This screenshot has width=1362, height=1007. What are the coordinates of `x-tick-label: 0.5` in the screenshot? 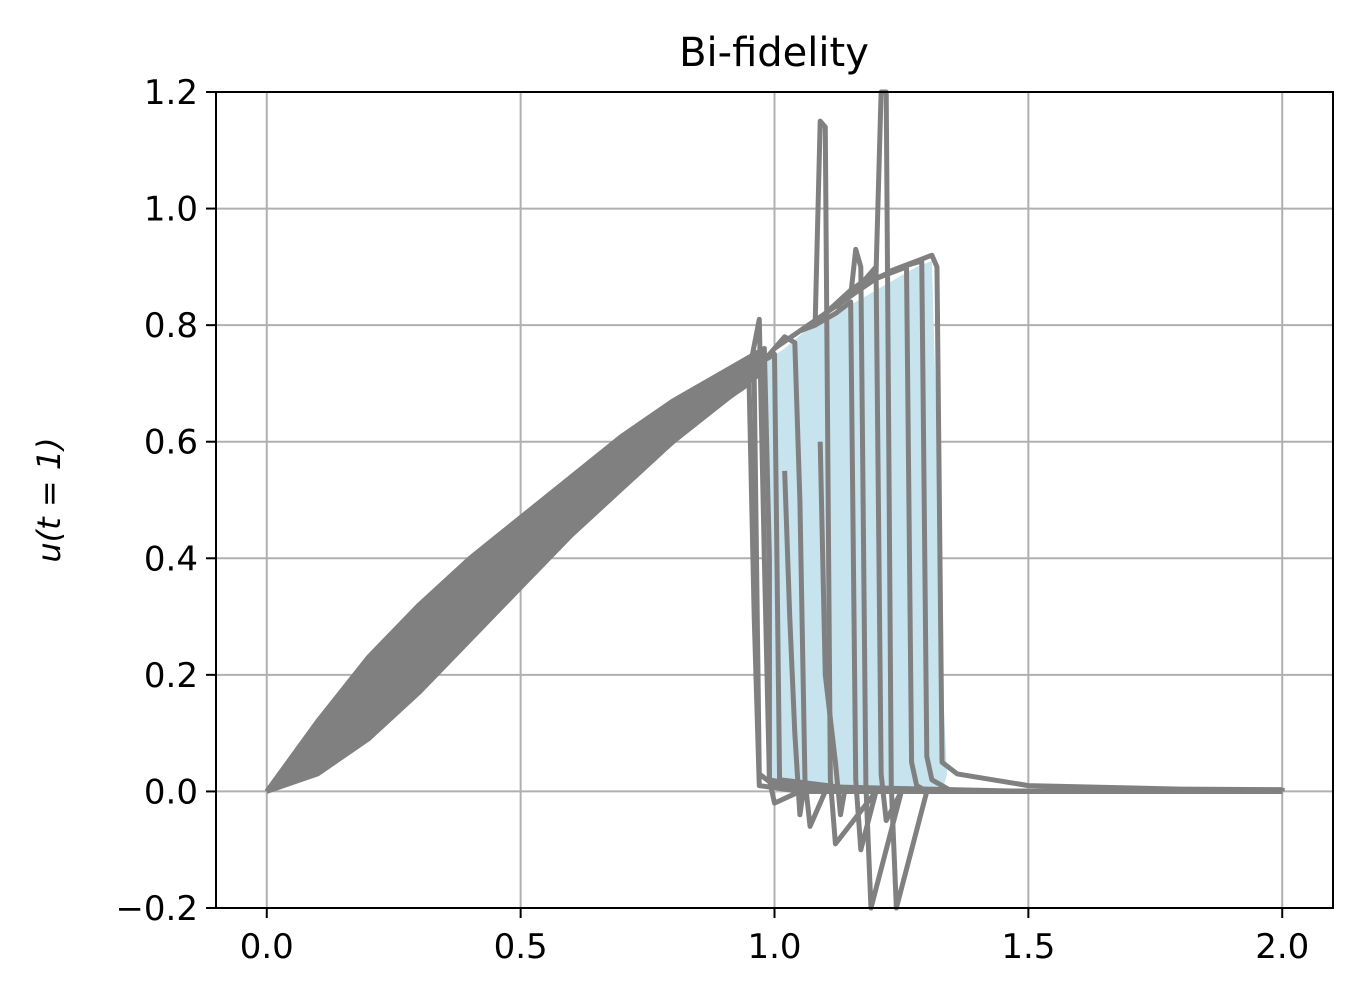 It's located at (521, 947).